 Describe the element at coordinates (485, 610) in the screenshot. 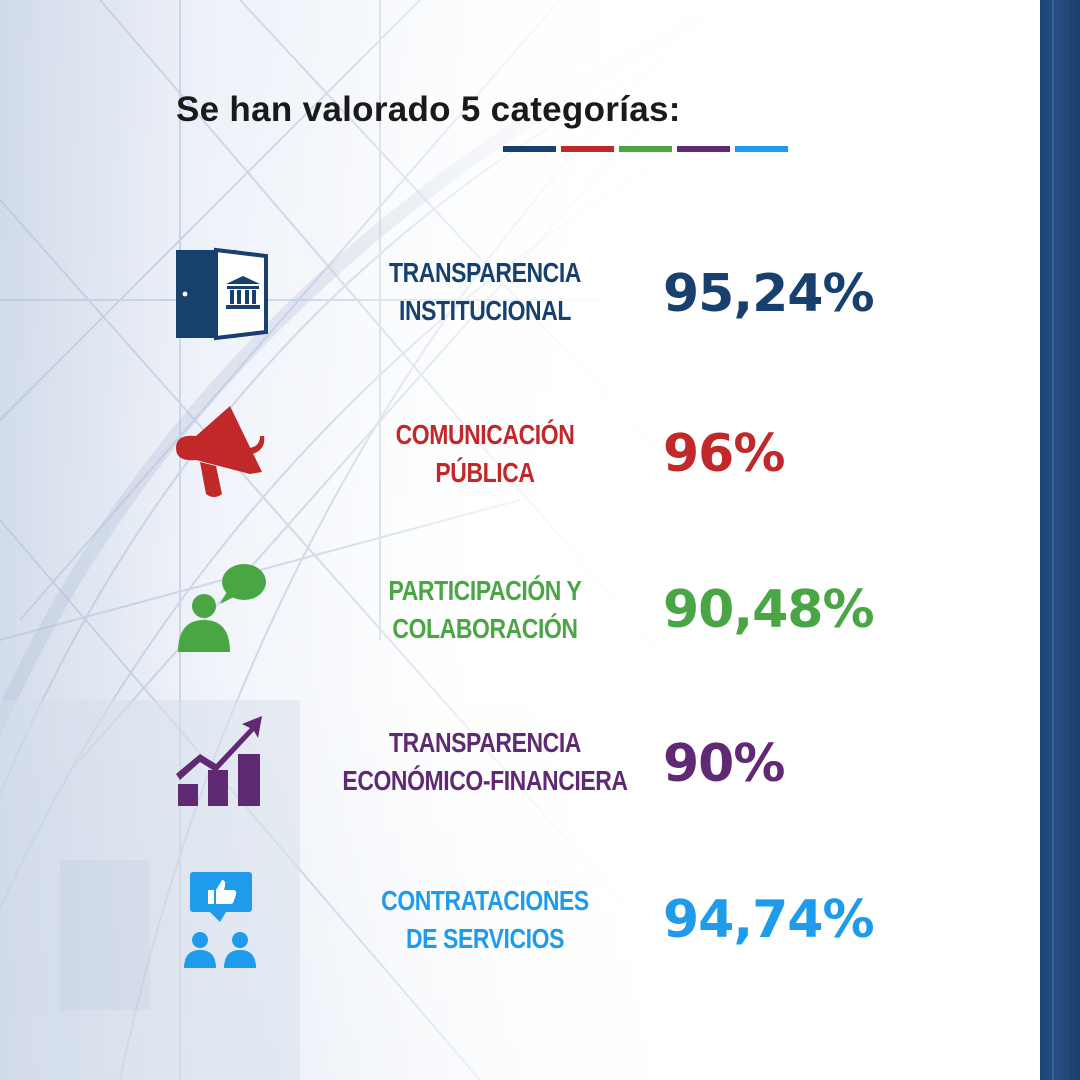

I see `category-label: PARTICIPACIÓN Y COLABORACIÓN` at that location.